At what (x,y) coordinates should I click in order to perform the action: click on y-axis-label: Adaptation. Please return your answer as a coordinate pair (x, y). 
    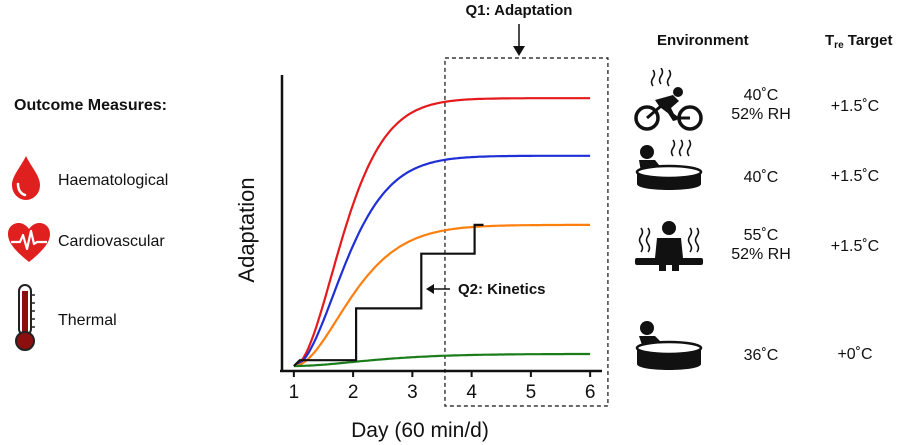
    Looking at the image, I should click on (246, 229).